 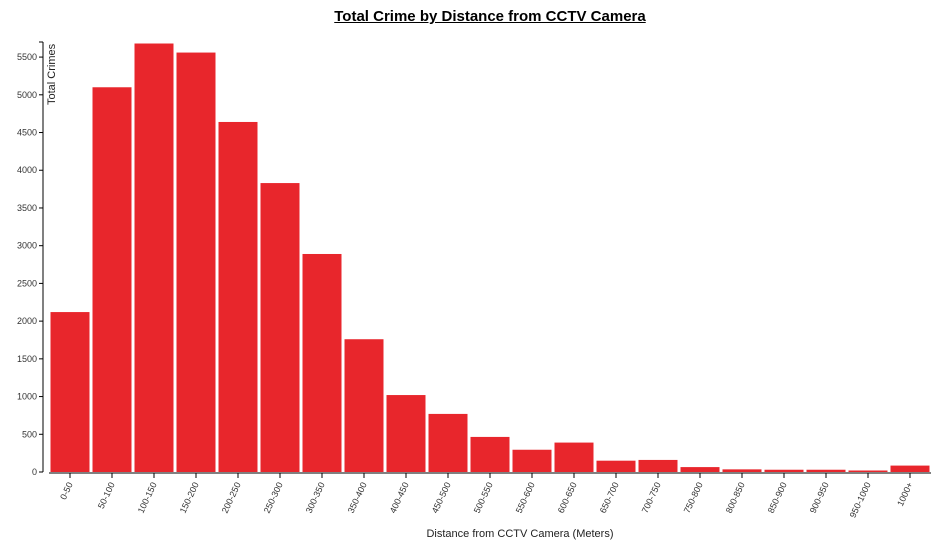 What do you see at coordinates (735, 498) in the screenshot?
I see `x-tick-label: 800-850` at bounding box center [735, 498].